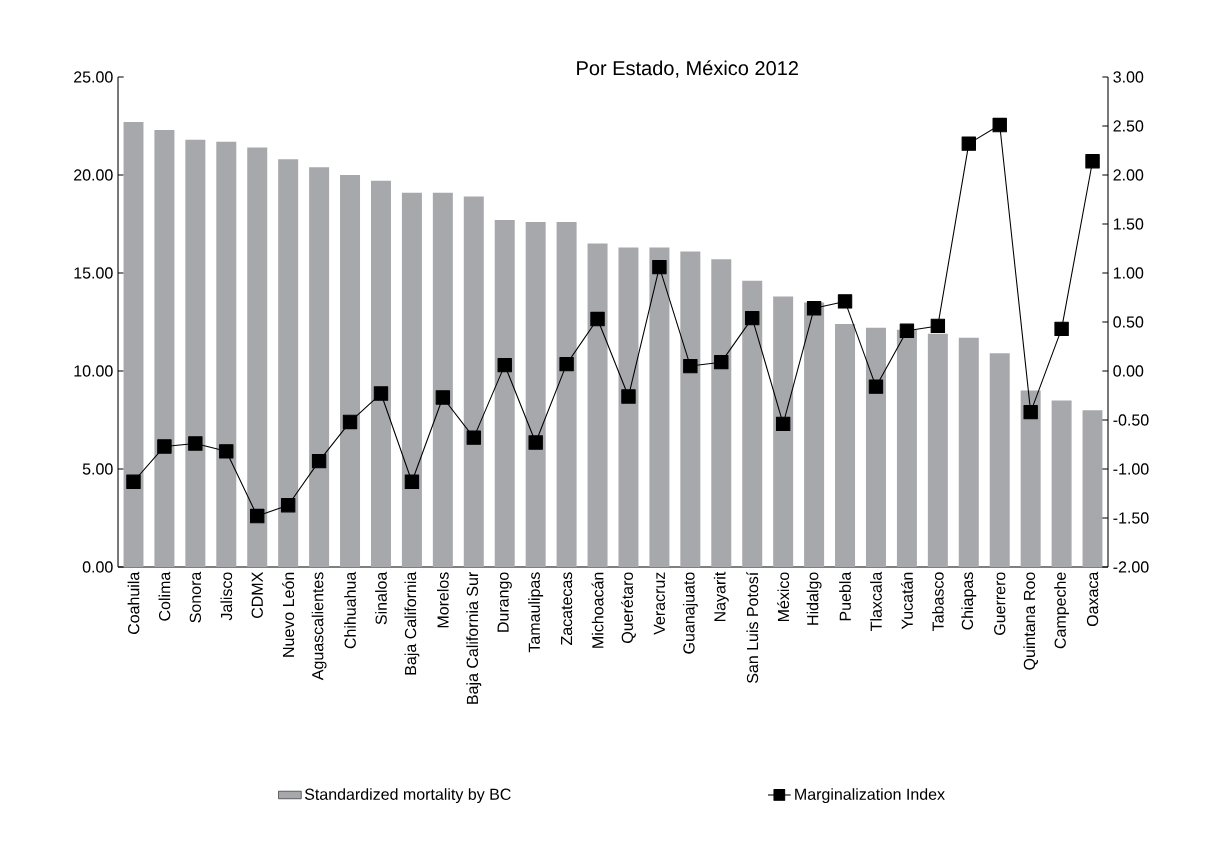  I want to click on x-tick-label: Chihuahua, so click(350, 610).